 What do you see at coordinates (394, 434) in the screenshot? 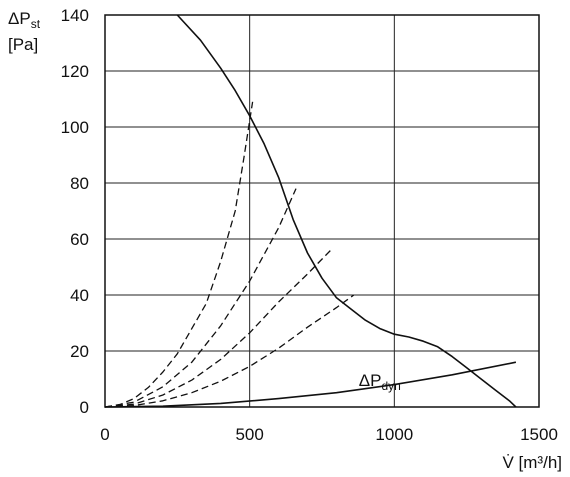
I see `x-tick-label: 1000` at bounding box center [394, 434].